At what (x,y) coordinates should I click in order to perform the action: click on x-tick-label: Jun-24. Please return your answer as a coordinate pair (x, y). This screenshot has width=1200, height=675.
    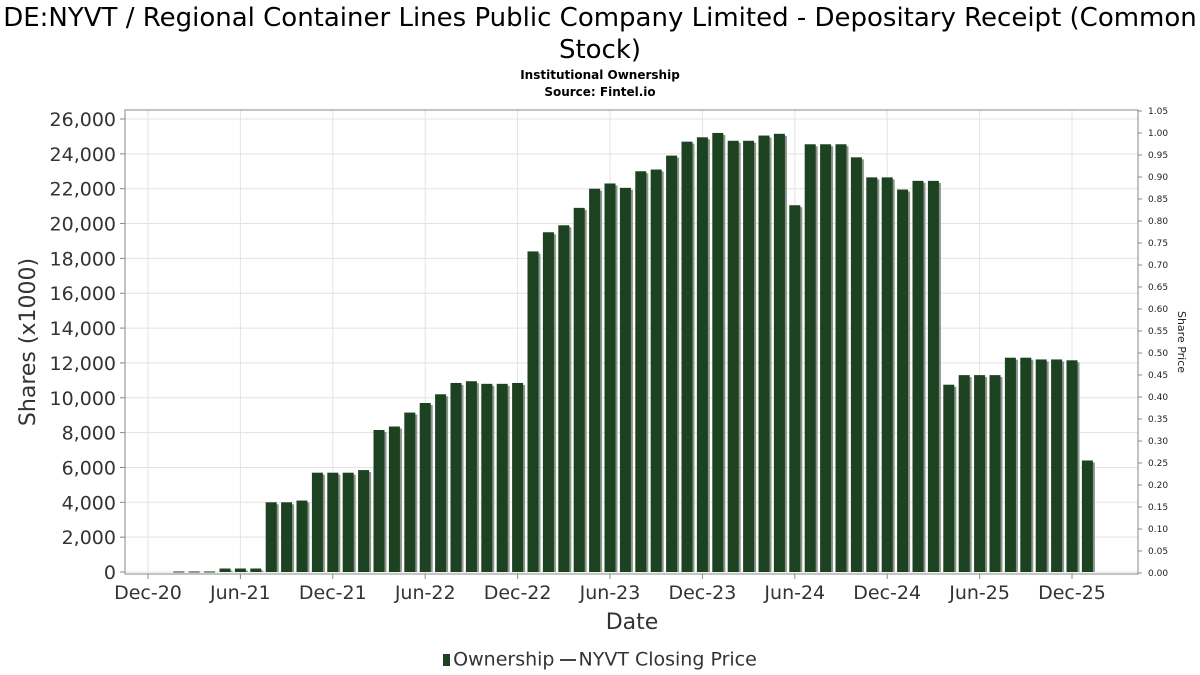
    Looking at the image, I should click on (794, 593).